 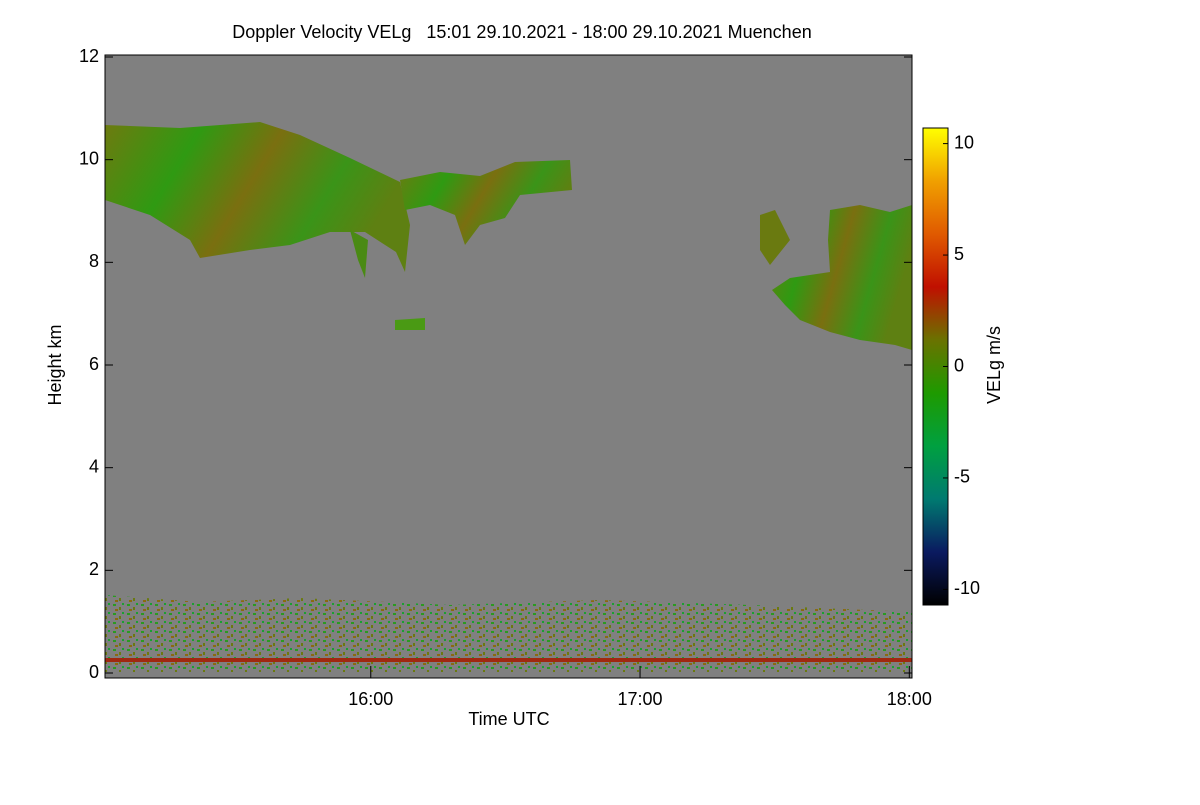 What do you see at coordinates (508, 660) in the screenshot?
I see `ground-echo` at bounding box center [508, 660].